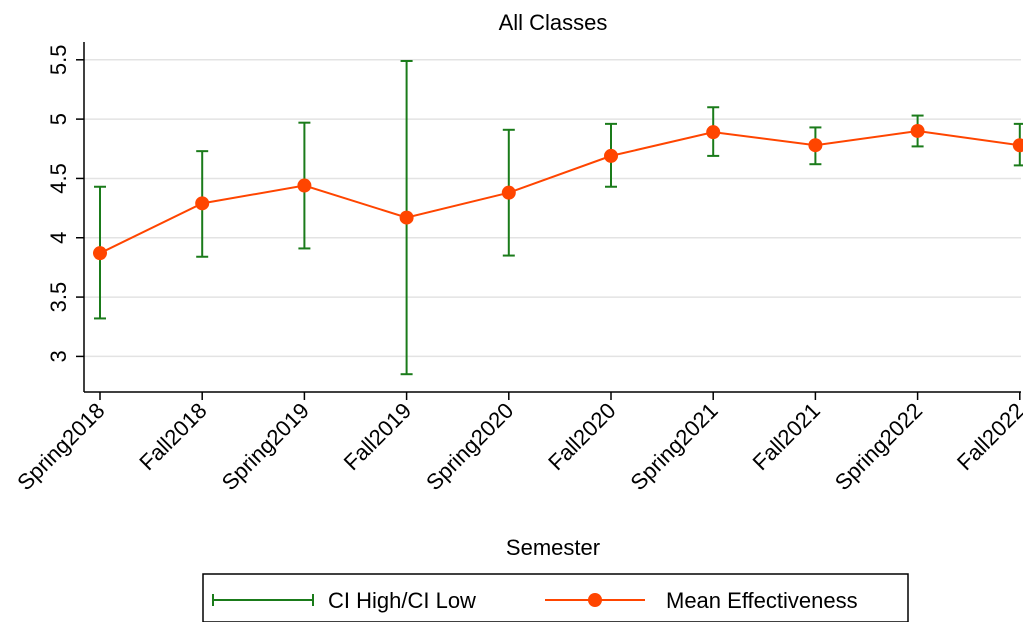  I want to click on y-tick-label: 5, so click(58, 119).